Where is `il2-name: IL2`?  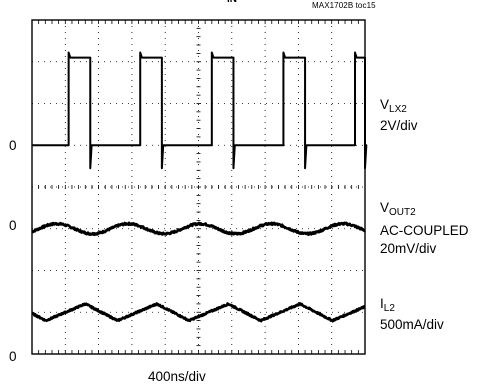
il2-name: IL2 is located at coordinates (387, 305).